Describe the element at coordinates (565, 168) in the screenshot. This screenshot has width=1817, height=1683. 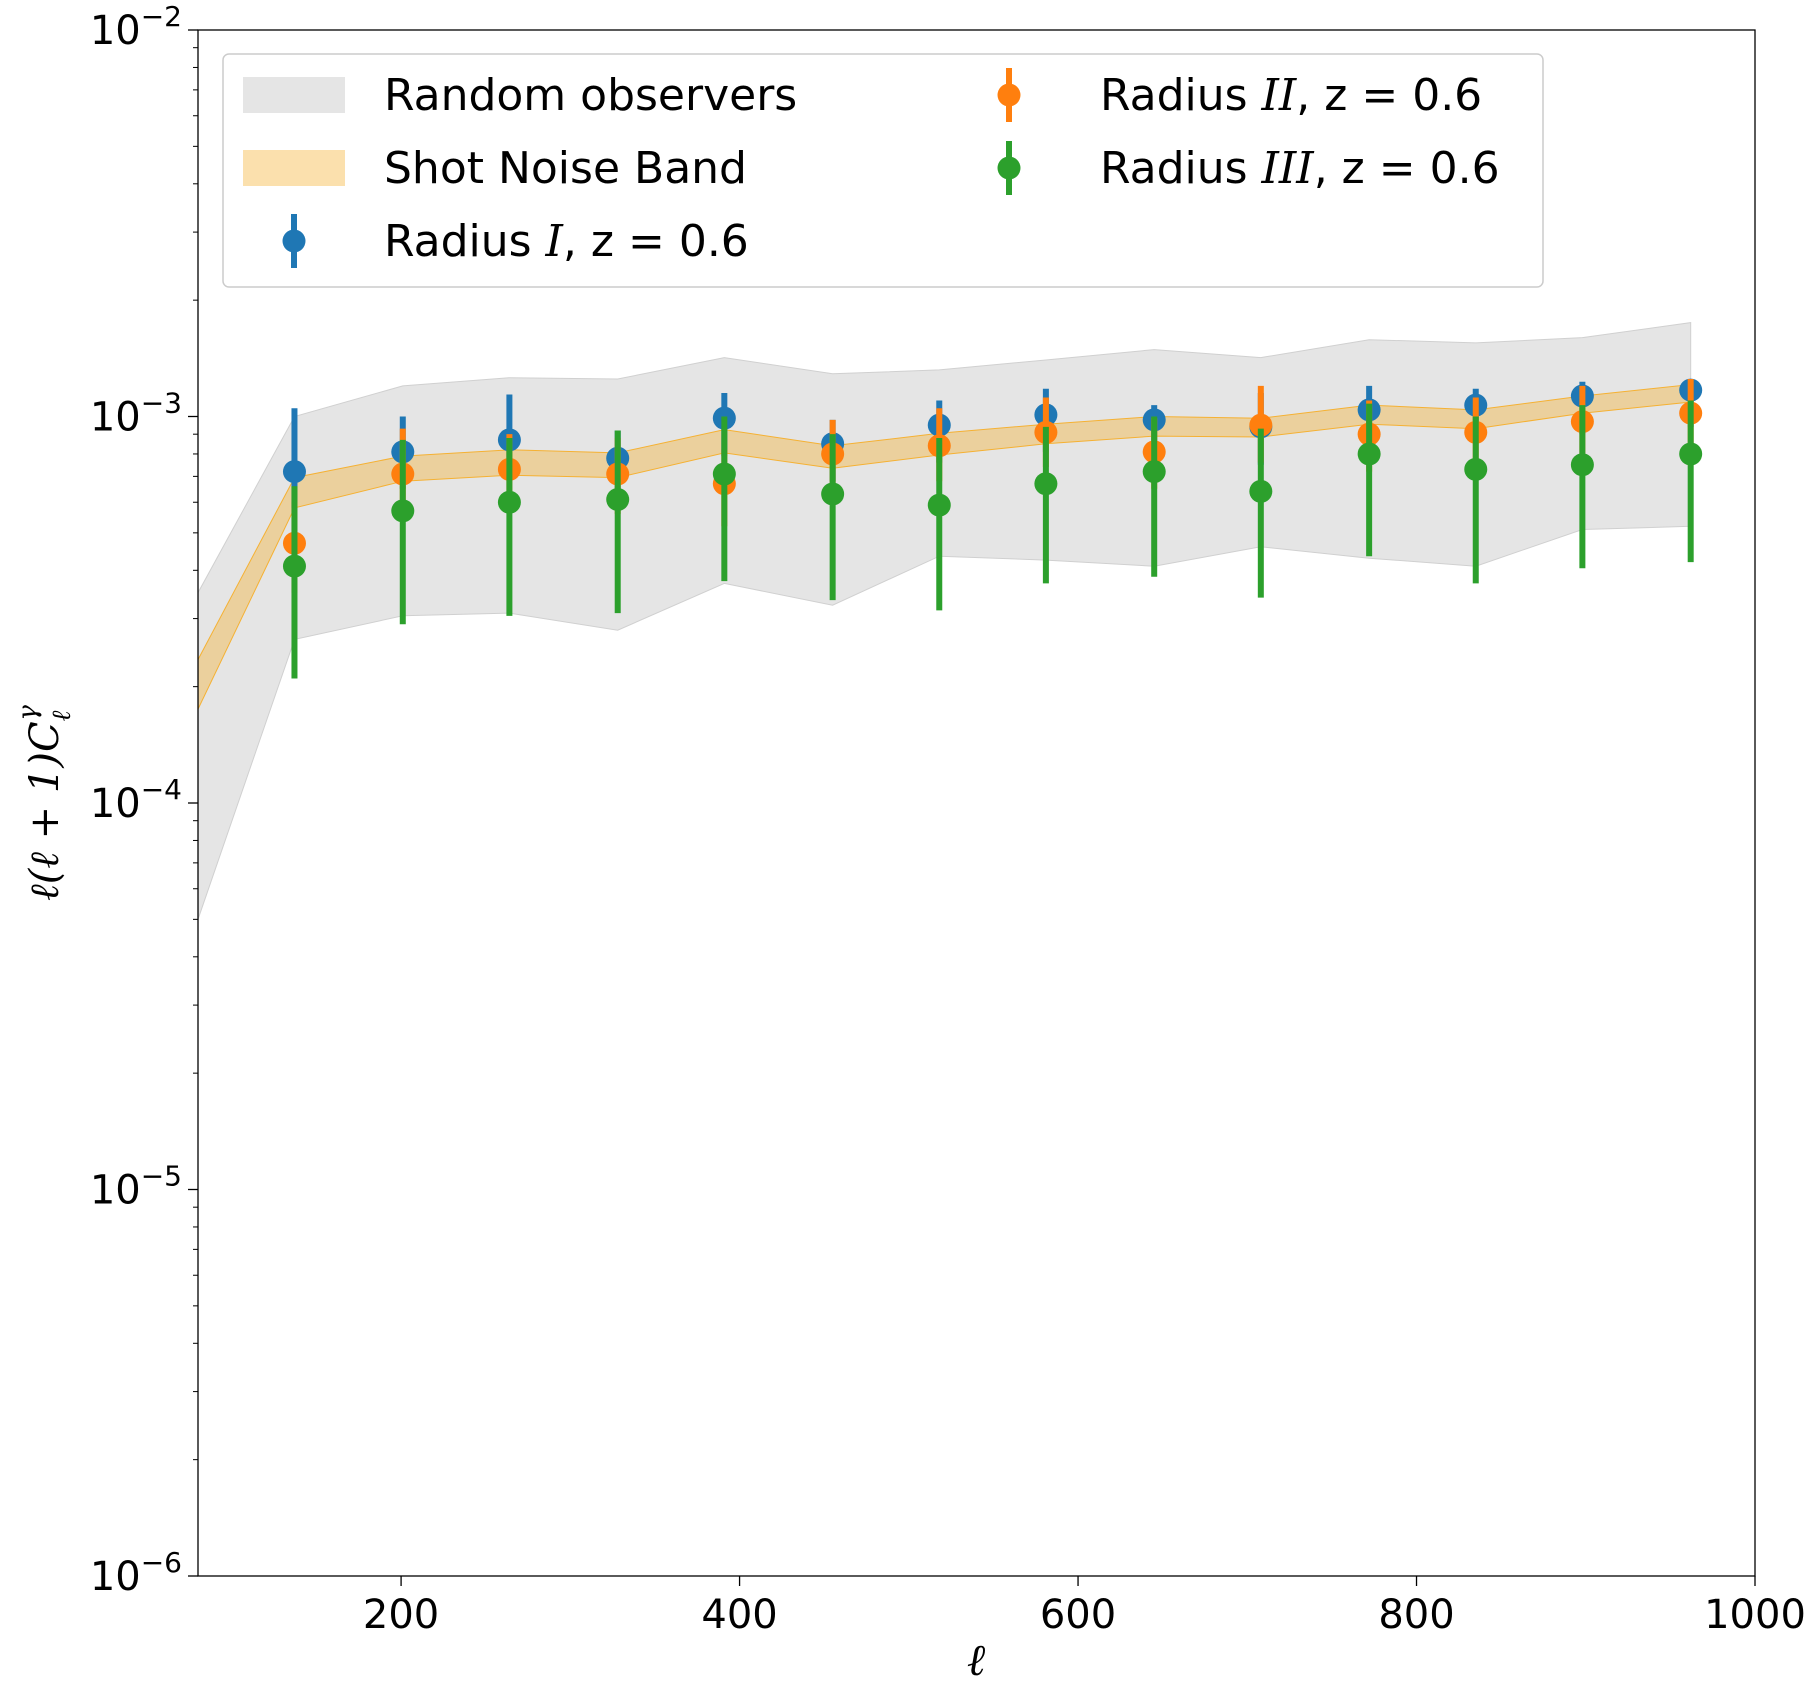
I see `legend-label: Shot Noise Band` at that location.